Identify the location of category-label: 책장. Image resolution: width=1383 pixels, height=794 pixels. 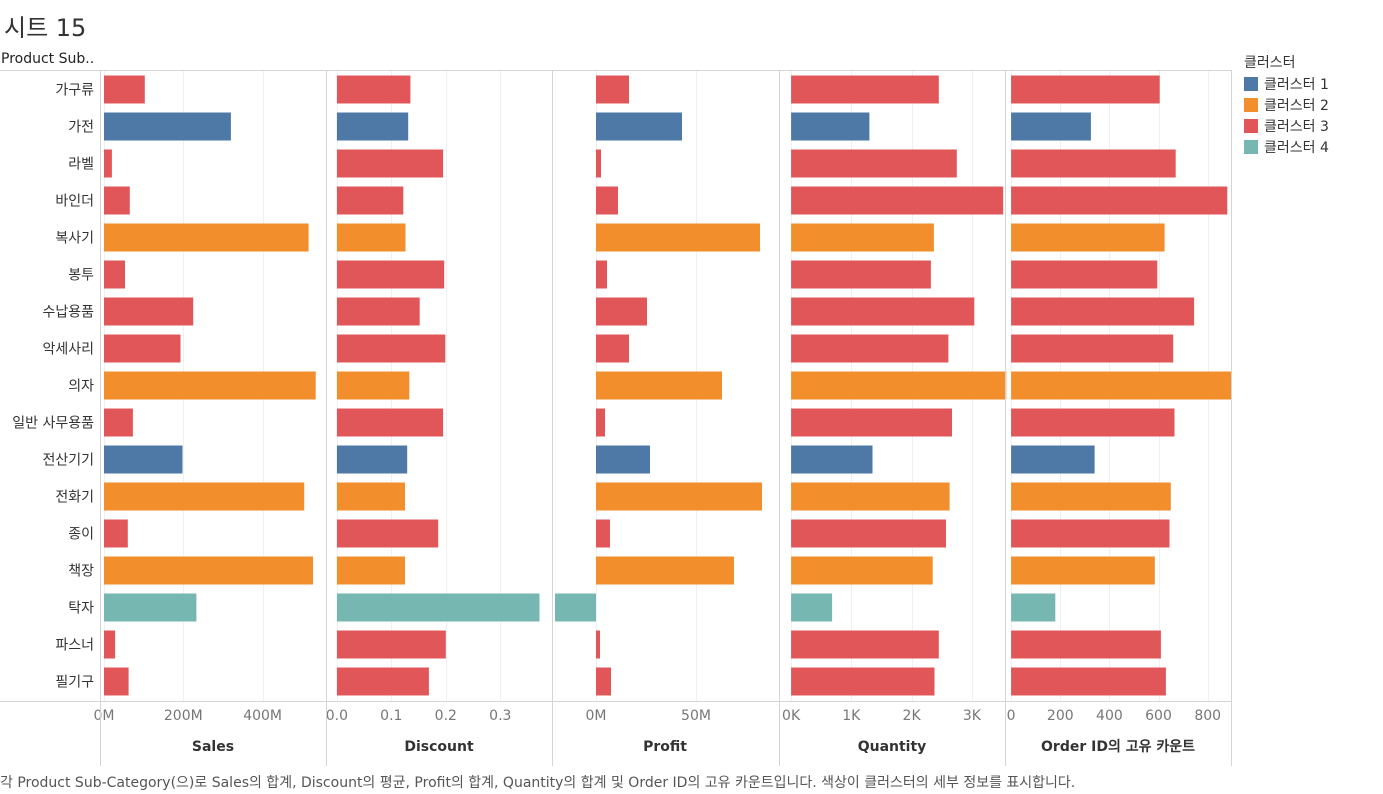
(81, 572).